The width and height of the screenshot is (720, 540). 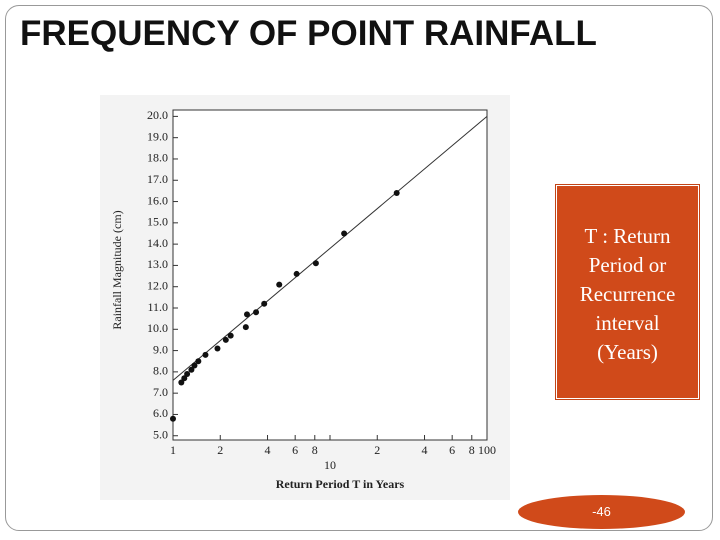 I want to click on y-tick-label: 13.0, so click(x=157, y=264).